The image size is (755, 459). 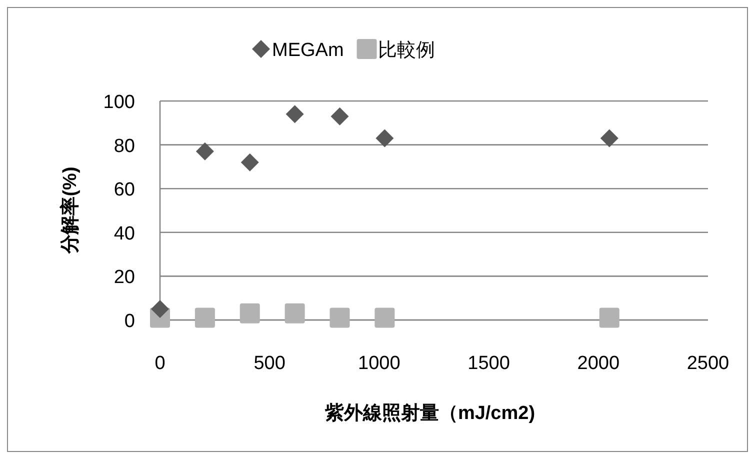 I want to click on x-tick-label: 2500, so click(x=708, y=363).